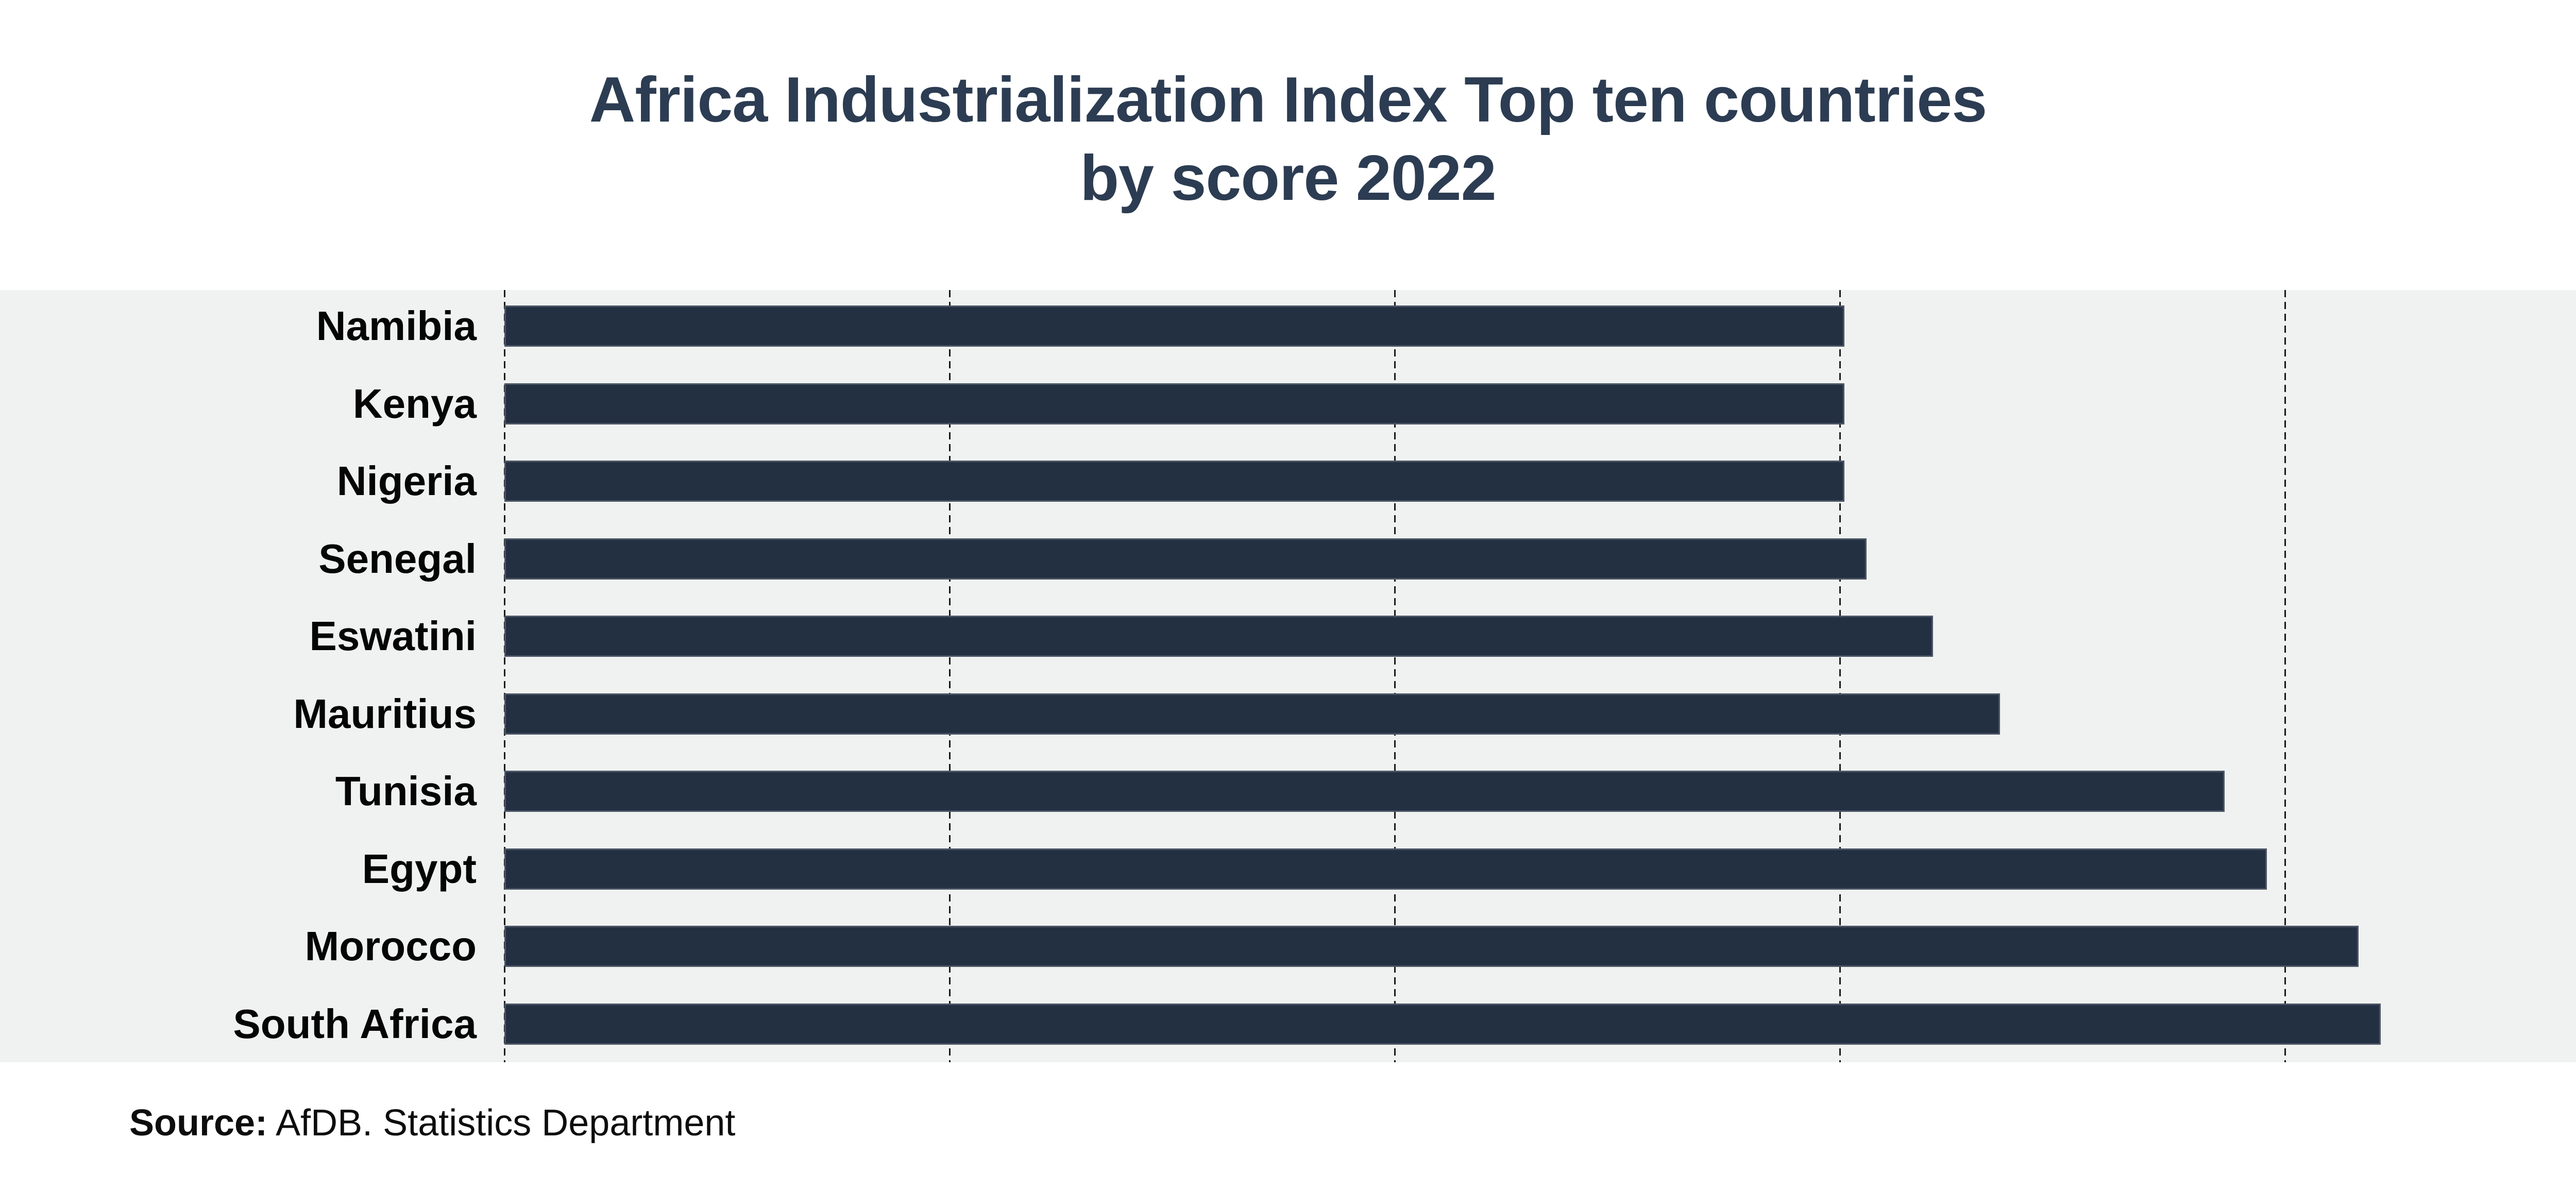  Describe the element at coordinates (1432, 946) in the screenshot. I see `bar-morocco` at that location.